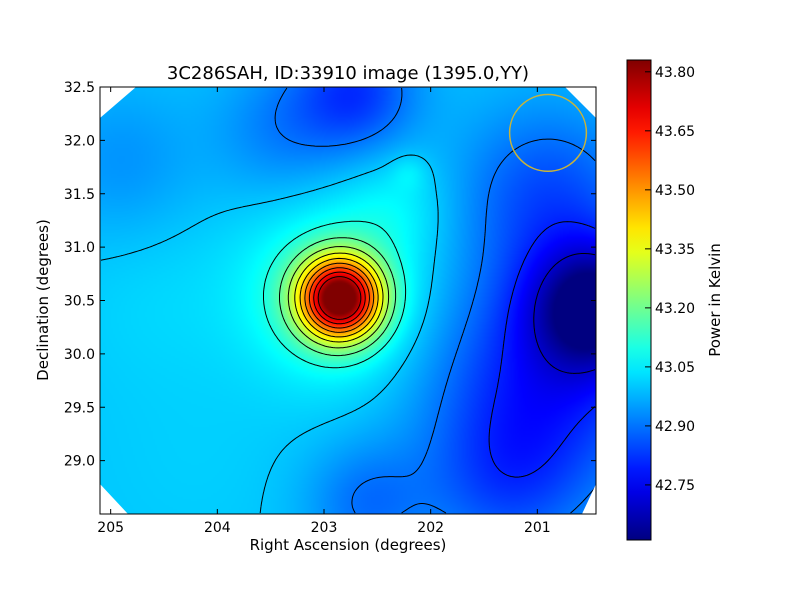  What do you see at coordinates (79, 248) in the screenshot?
I see `y-tick-label: 31.0` at bounding box center [79, 248].